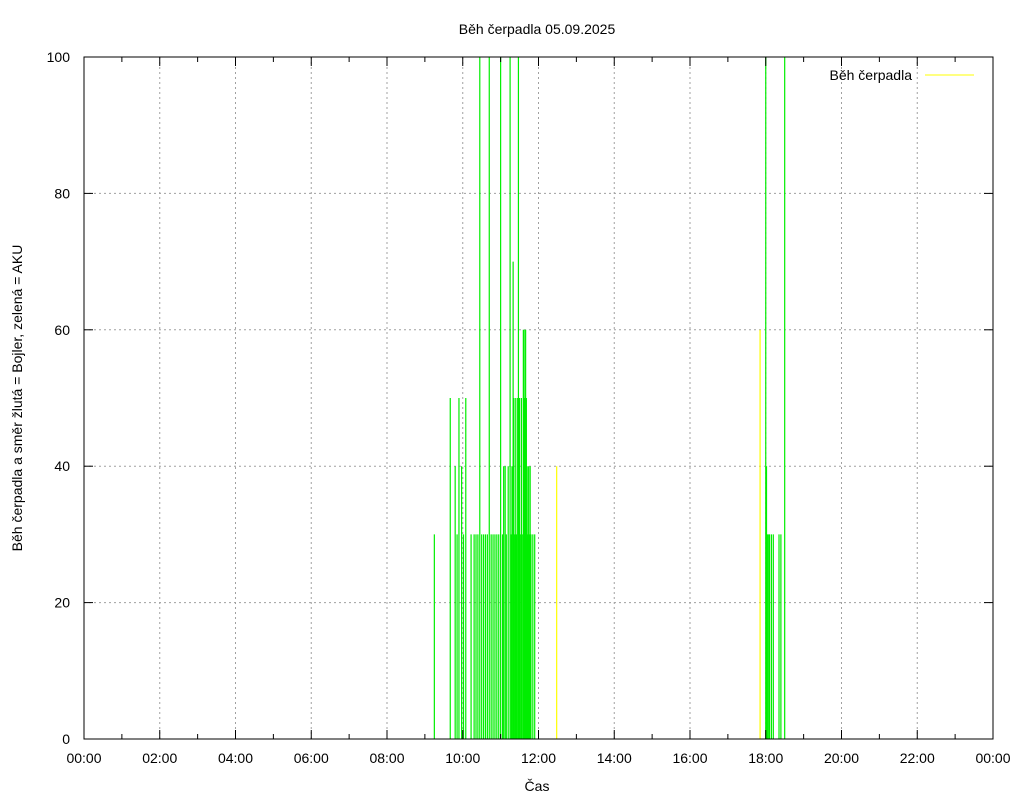  I want to click on x-tick-label: 04:00, so click(235, 758).